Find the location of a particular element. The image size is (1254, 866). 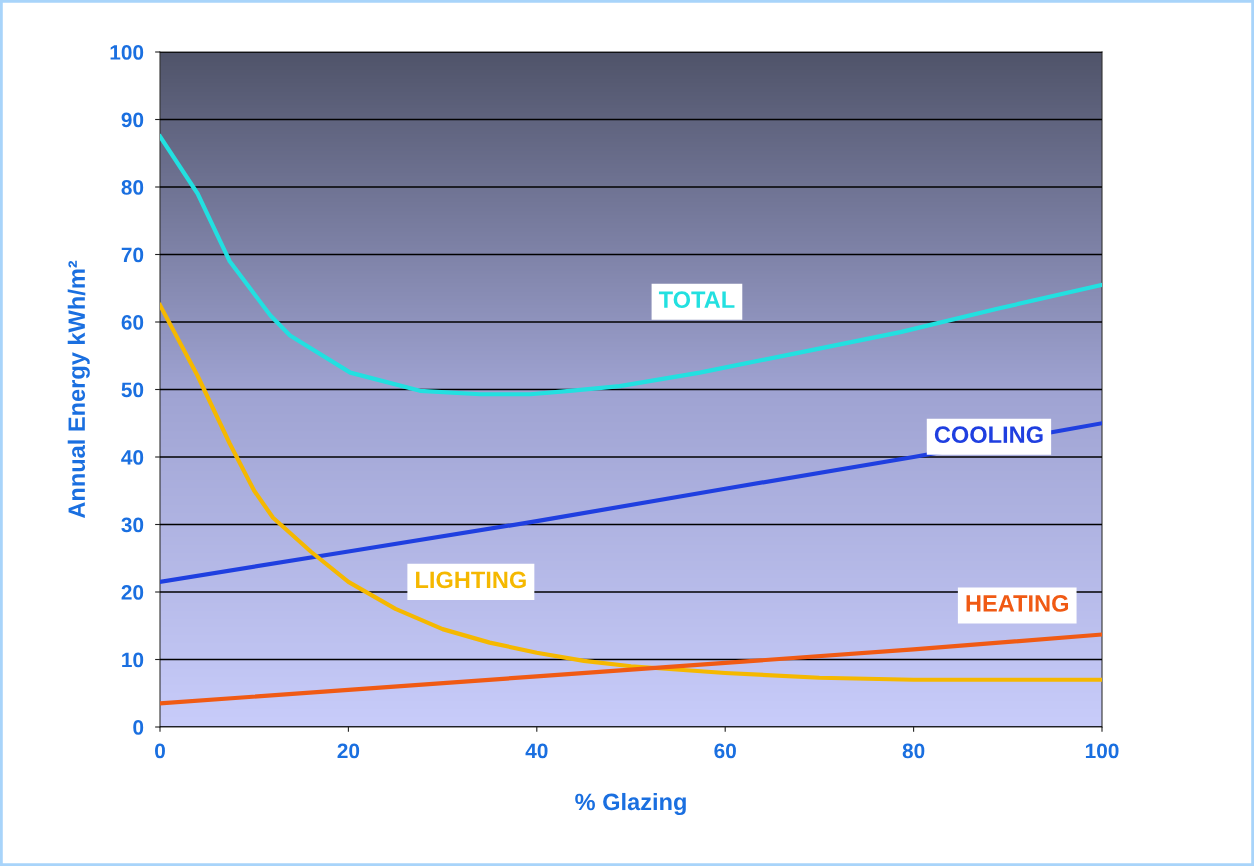

x-tick-label: 20 is located at coordinates (348, 751).